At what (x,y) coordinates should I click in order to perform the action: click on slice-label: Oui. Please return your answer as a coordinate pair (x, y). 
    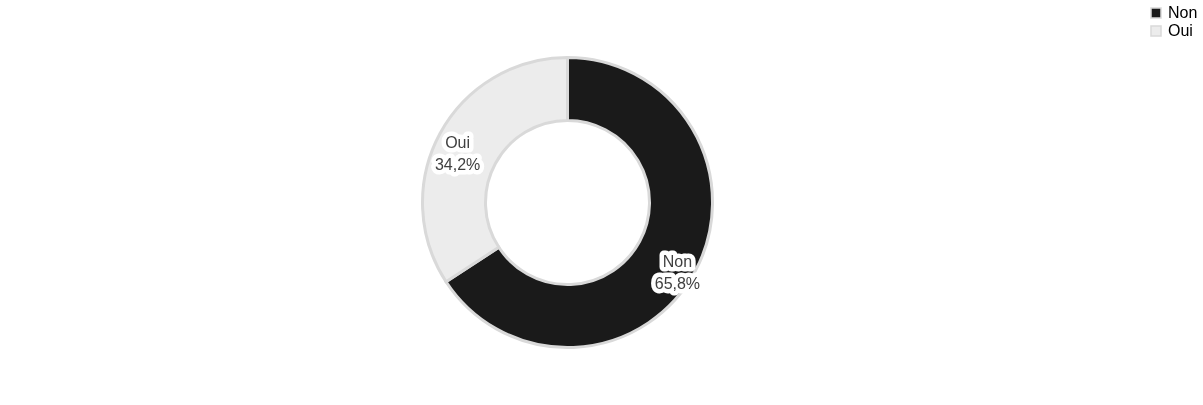
    Looking at the image, I should click on (458, 142).